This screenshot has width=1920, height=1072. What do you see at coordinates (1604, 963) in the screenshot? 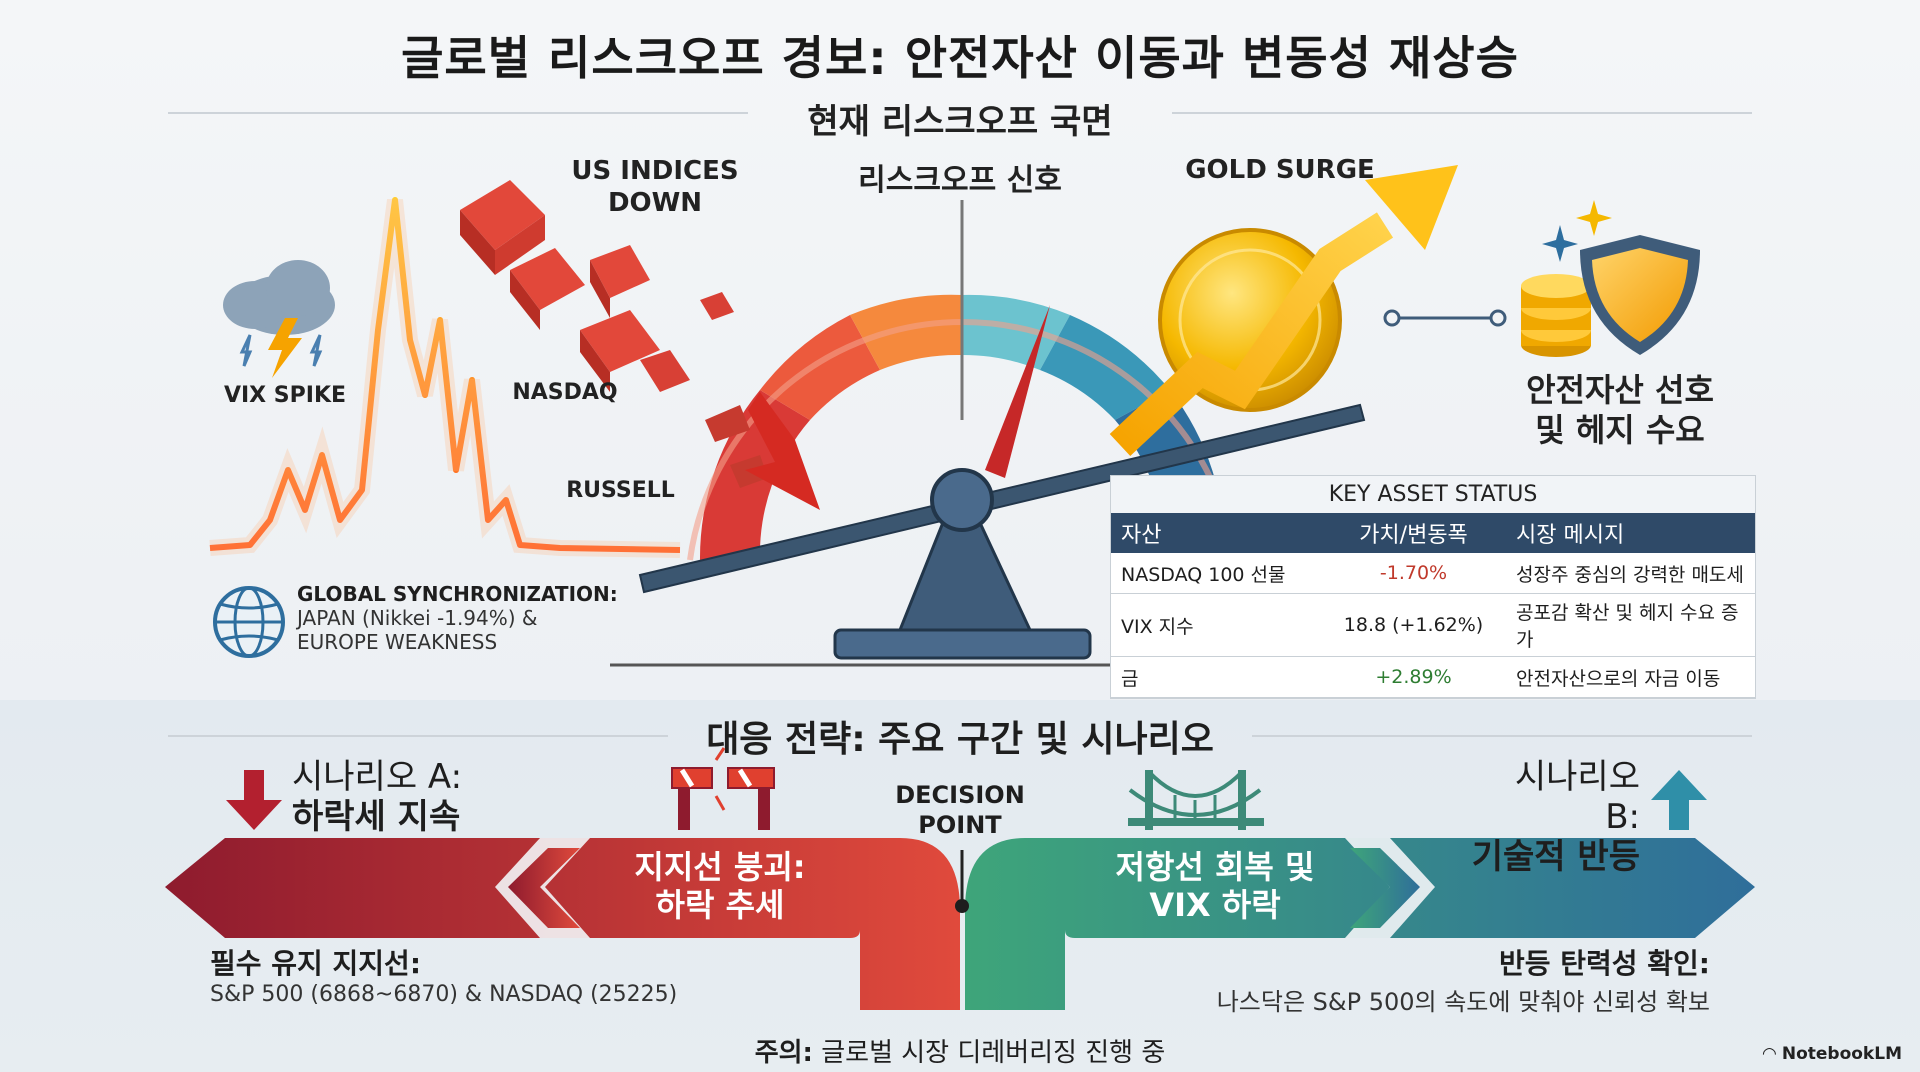
I see `rebound-title: 반등 탄력성 확인:` at bounding box center [1604, 963].